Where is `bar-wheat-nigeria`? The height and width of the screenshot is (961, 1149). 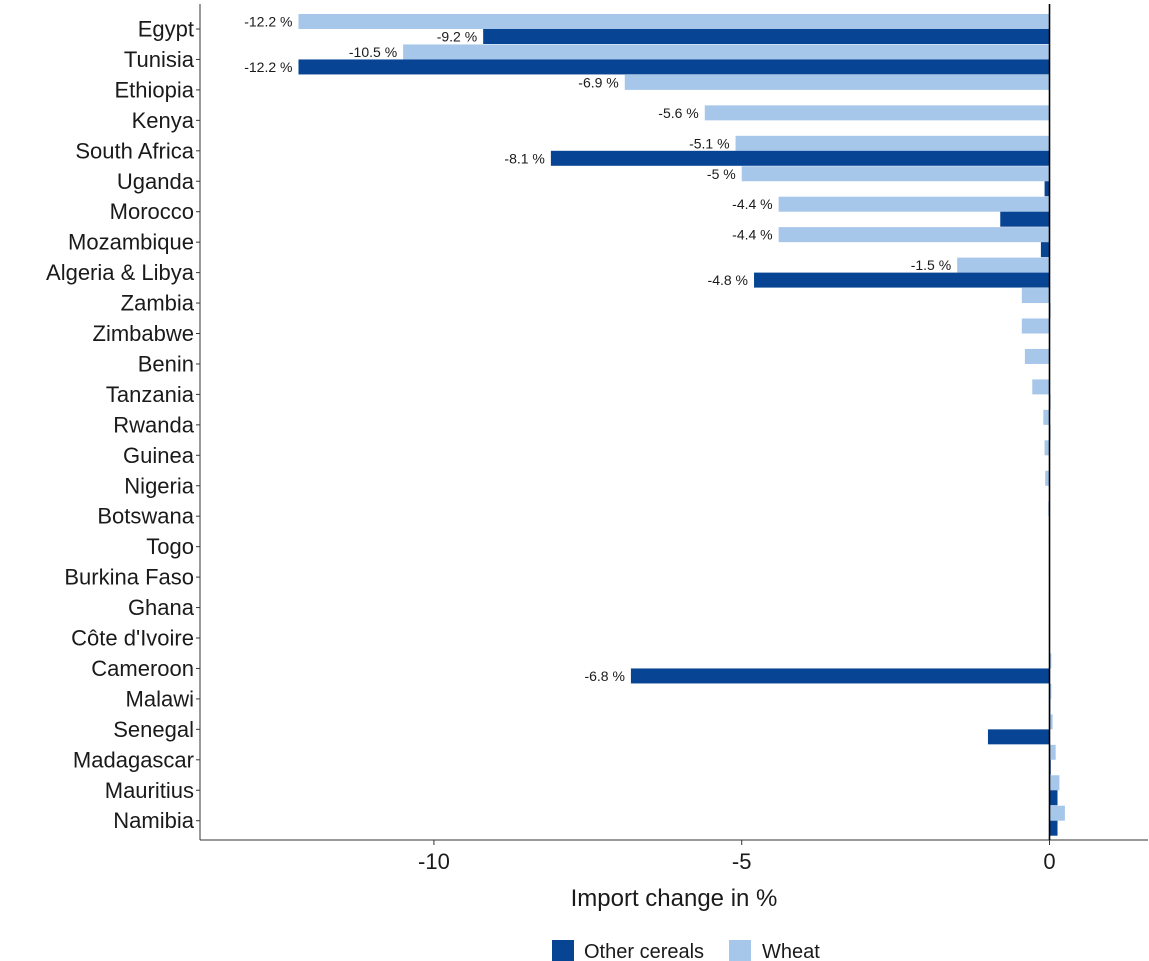 bar-wheat-nigeria is located at coordinates (1047, 478).